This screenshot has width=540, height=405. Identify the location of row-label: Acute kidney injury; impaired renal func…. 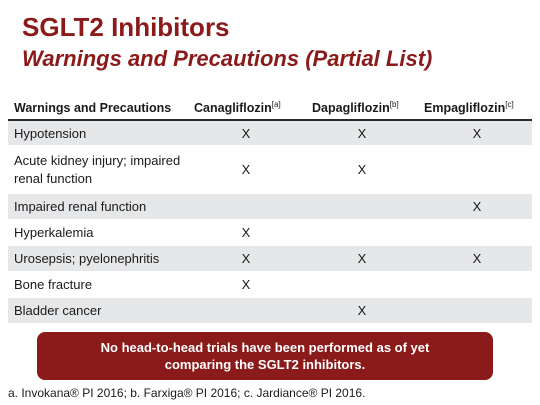
(97, 169).